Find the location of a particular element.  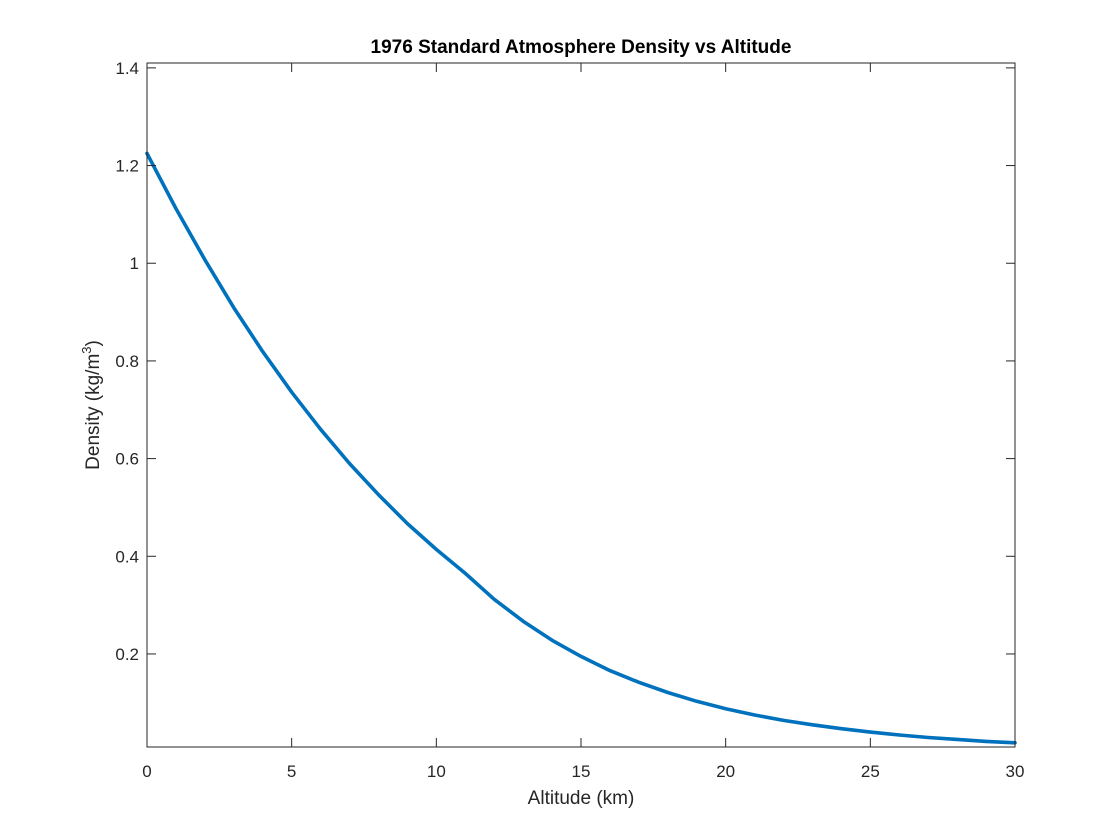

y-axis-label-close: ) is located at coordinates (93, 343).